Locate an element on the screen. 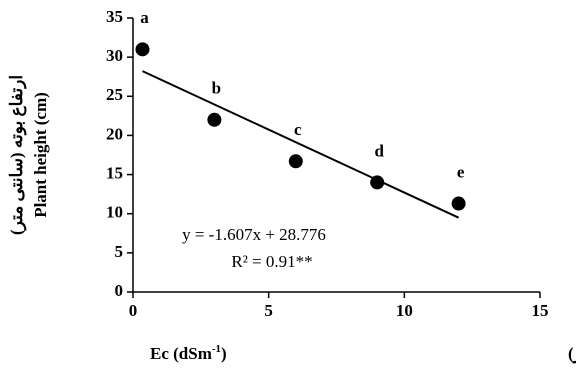 This screenshot has height=370, width=576. x-tick-label: 10 is located at coordinates (404, 310).